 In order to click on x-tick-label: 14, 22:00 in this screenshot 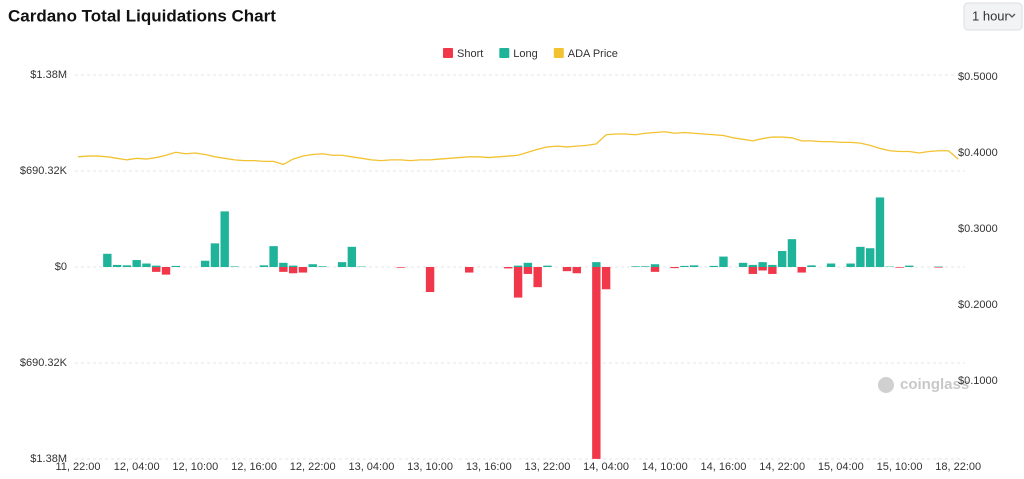, I will do `click(782, 467)`.